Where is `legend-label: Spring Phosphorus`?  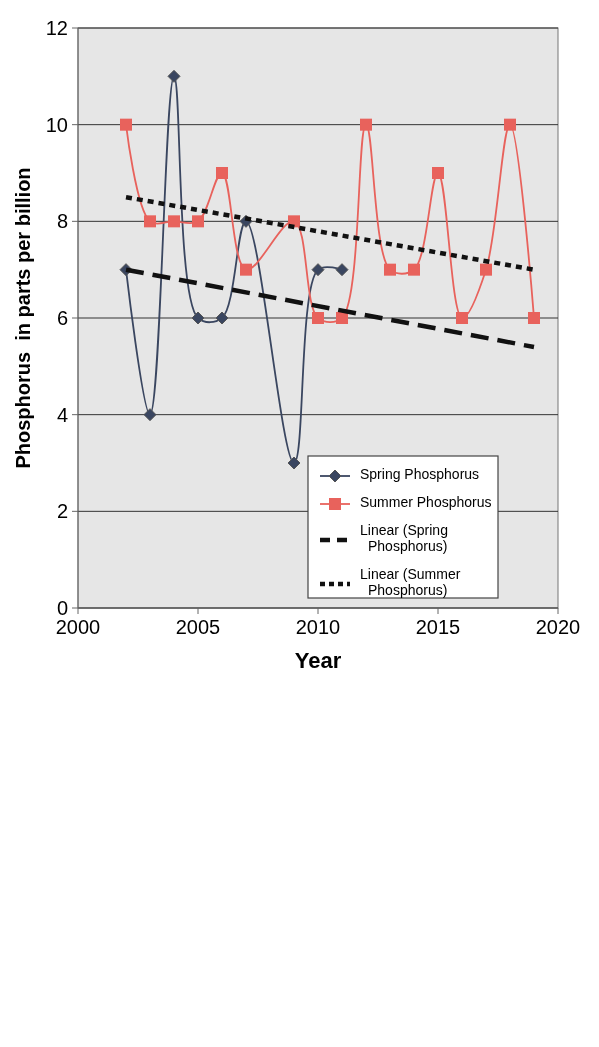
legend-label: Spring Phosphorus is located at coordinates (420, 474).